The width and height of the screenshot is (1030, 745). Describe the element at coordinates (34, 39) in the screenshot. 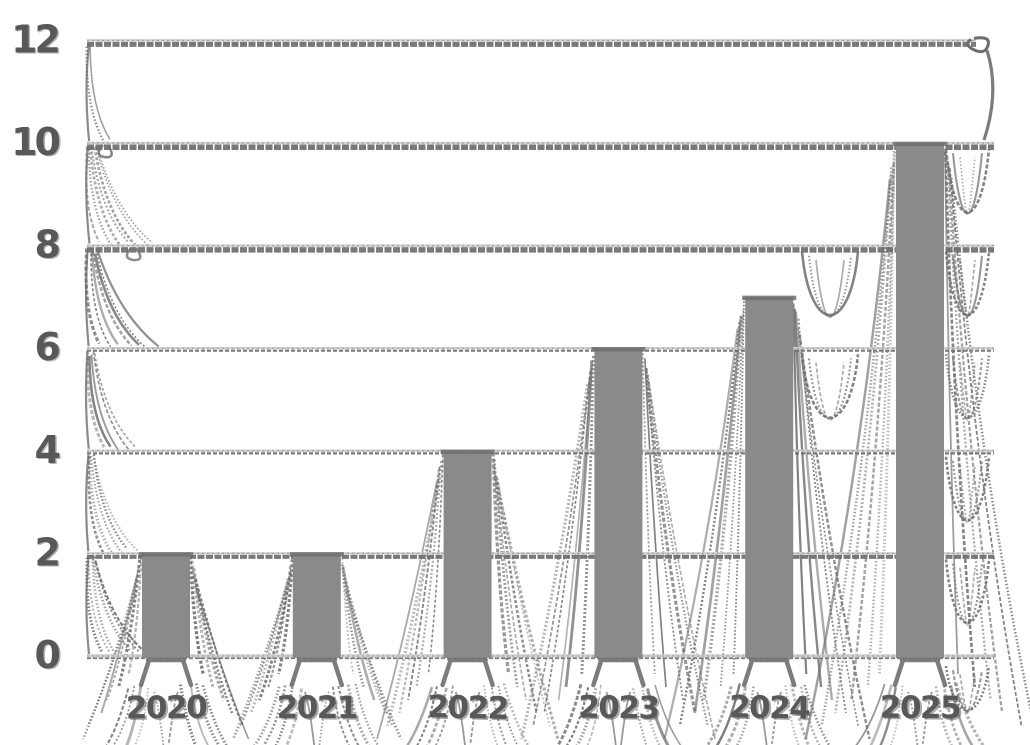

I see `y-tick-label-12: 12` at that location.